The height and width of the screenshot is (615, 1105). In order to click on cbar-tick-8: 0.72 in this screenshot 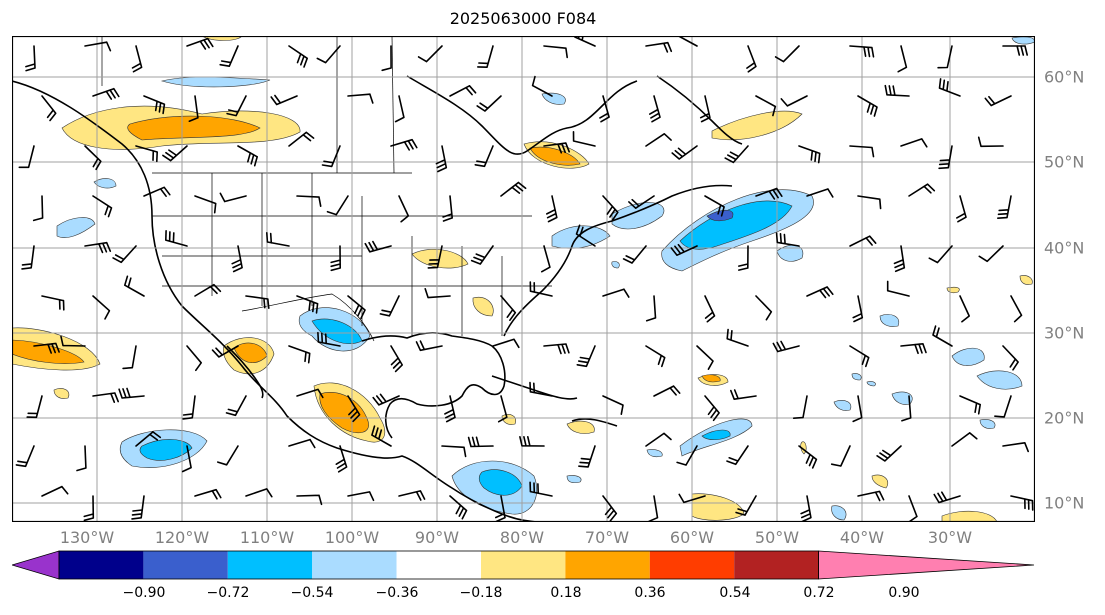, I will do `click(819, 593)`.